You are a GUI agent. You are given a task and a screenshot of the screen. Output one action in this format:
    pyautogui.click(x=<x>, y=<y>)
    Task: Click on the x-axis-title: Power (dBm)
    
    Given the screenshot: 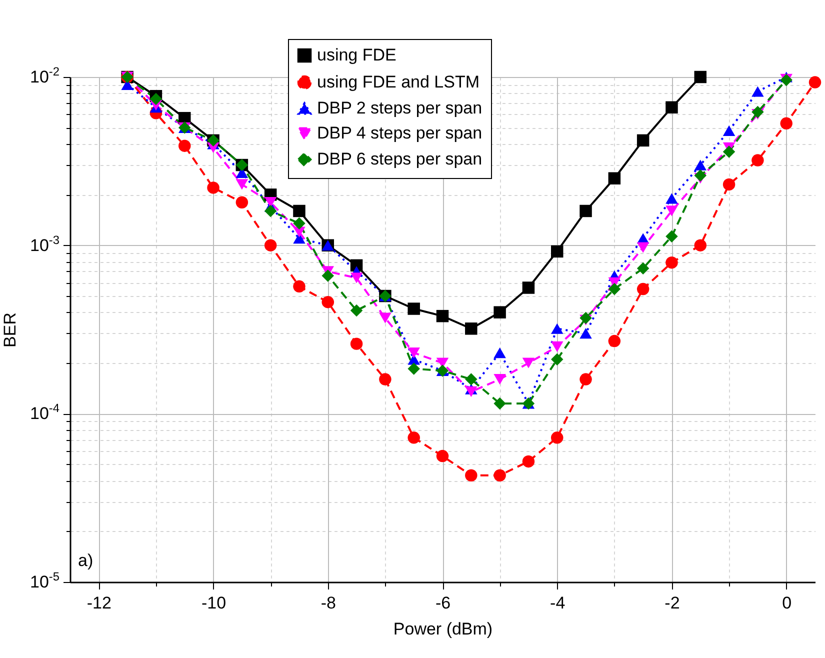 What is the action you would take?
    pyautogui.click(x=443, y=629)
    